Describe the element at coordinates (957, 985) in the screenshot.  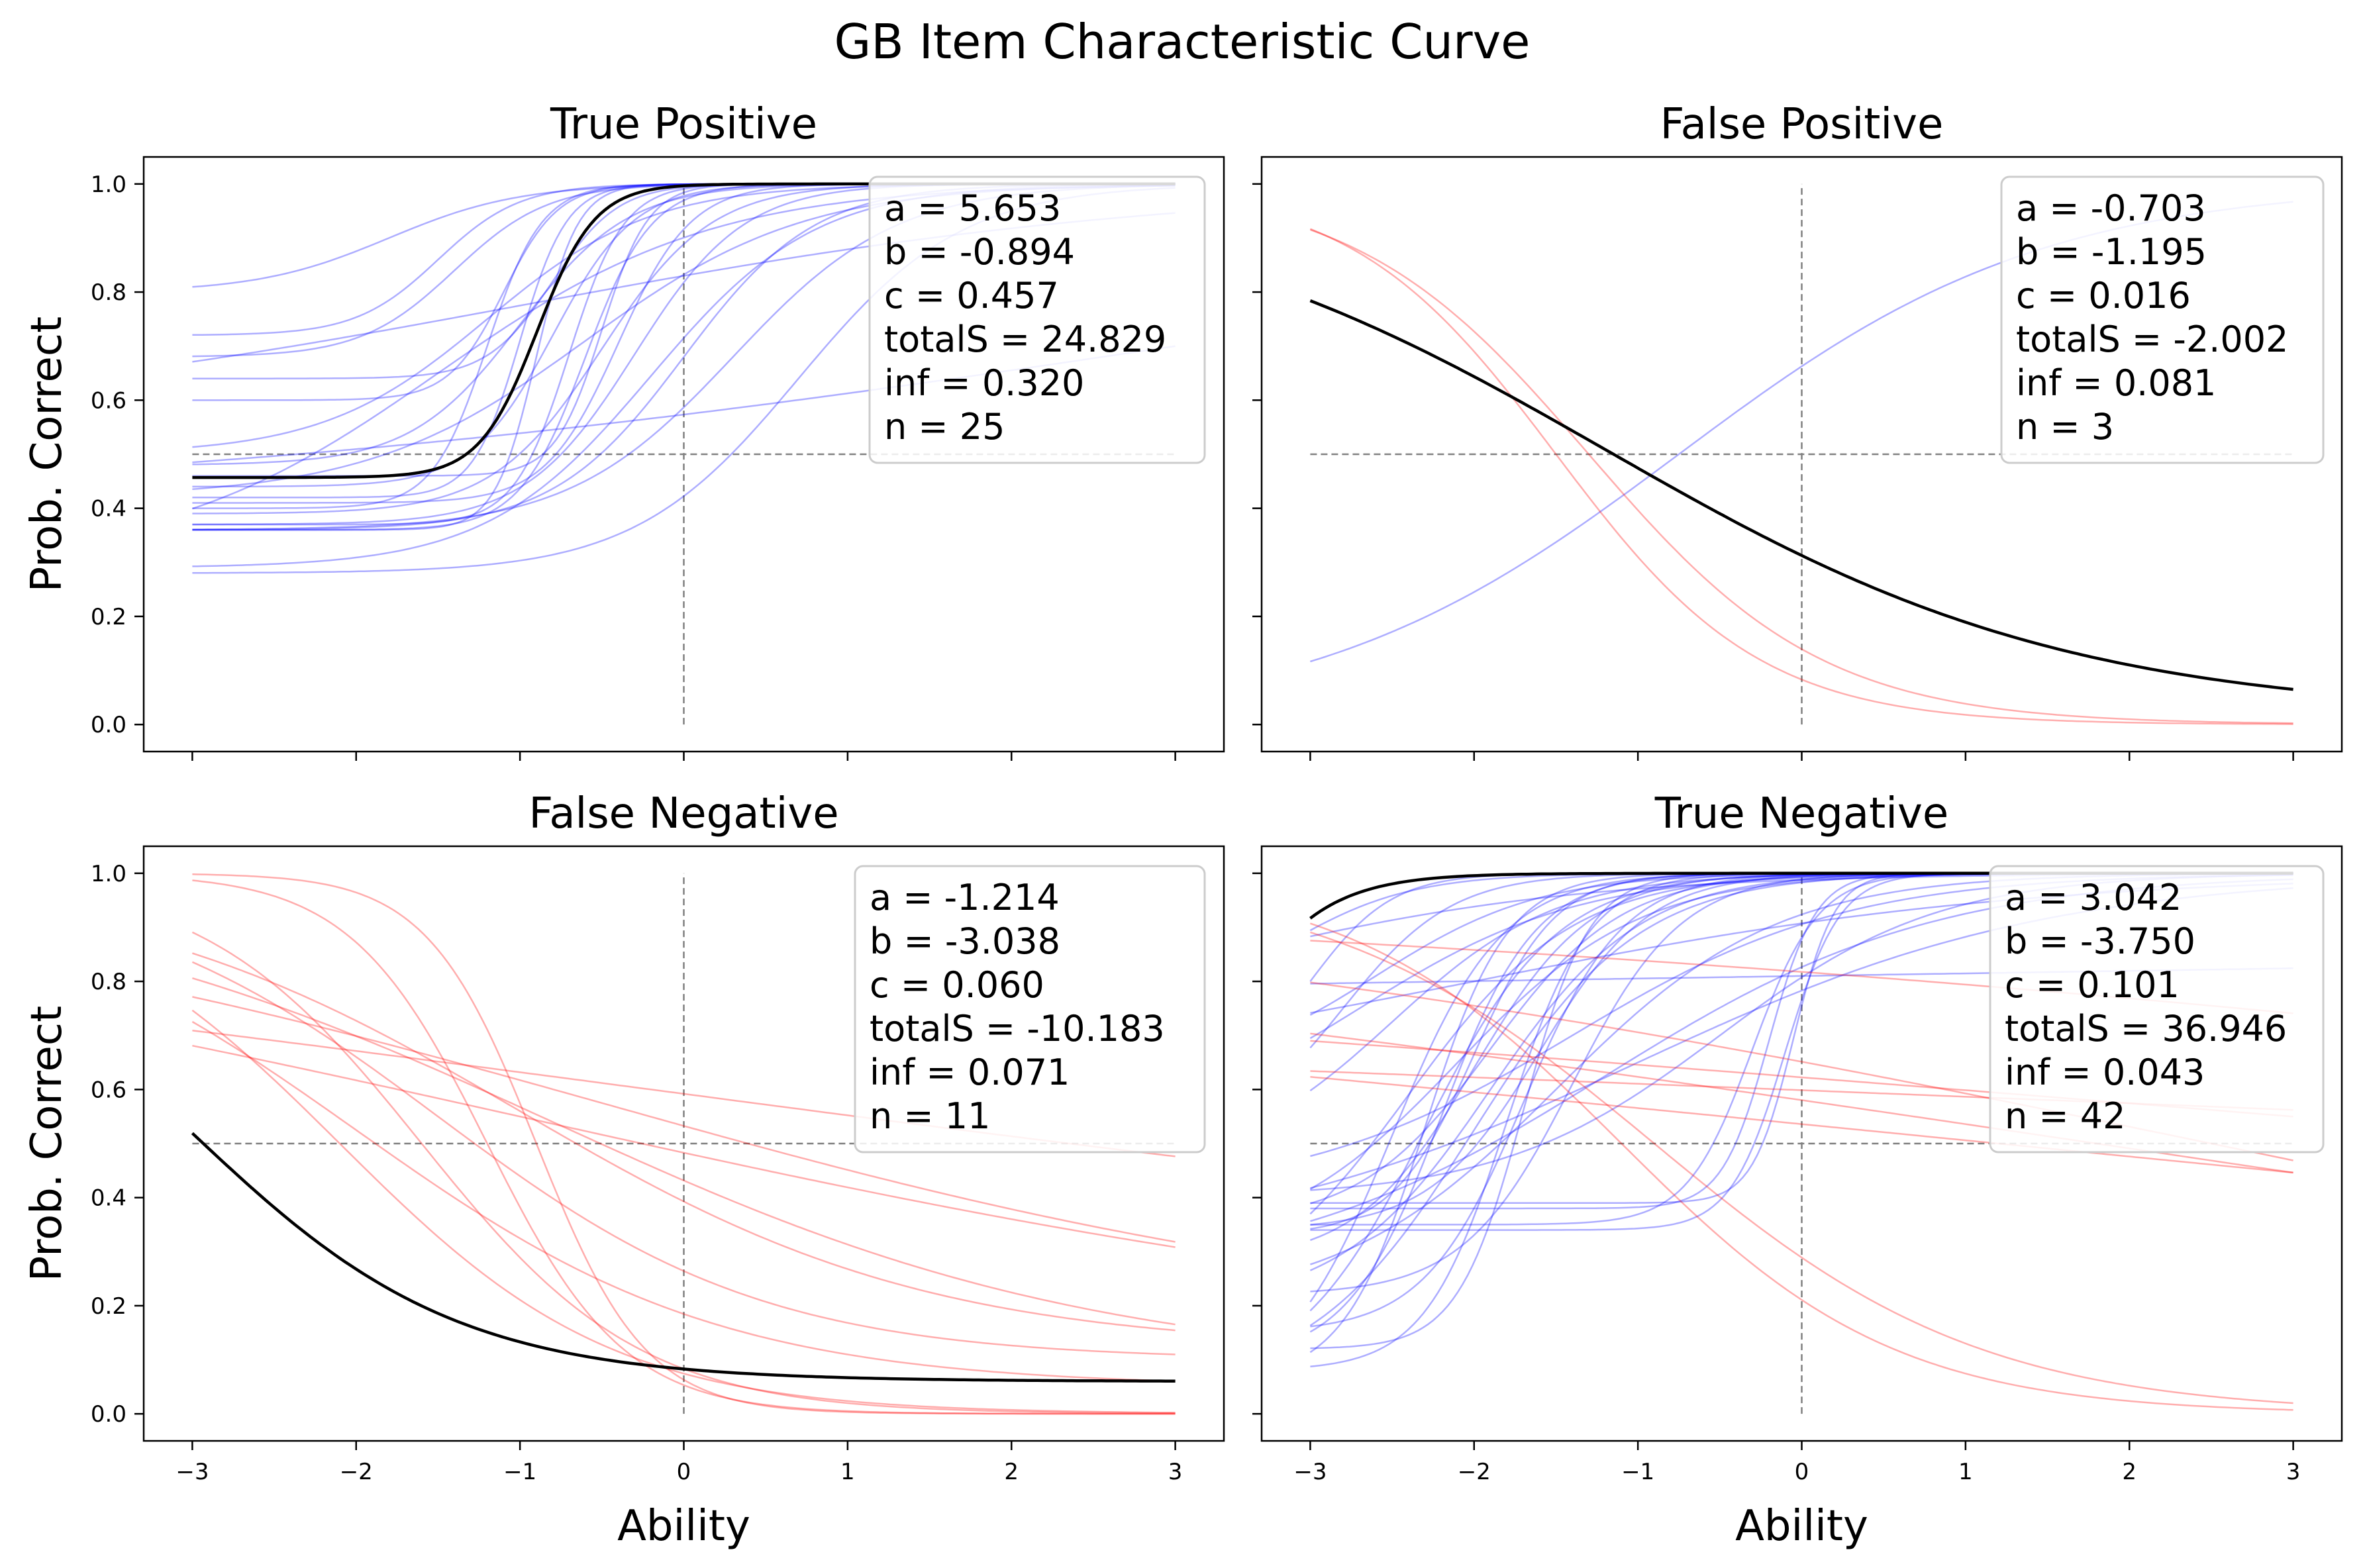
I see `stats-line: c = 0.060` at that location.